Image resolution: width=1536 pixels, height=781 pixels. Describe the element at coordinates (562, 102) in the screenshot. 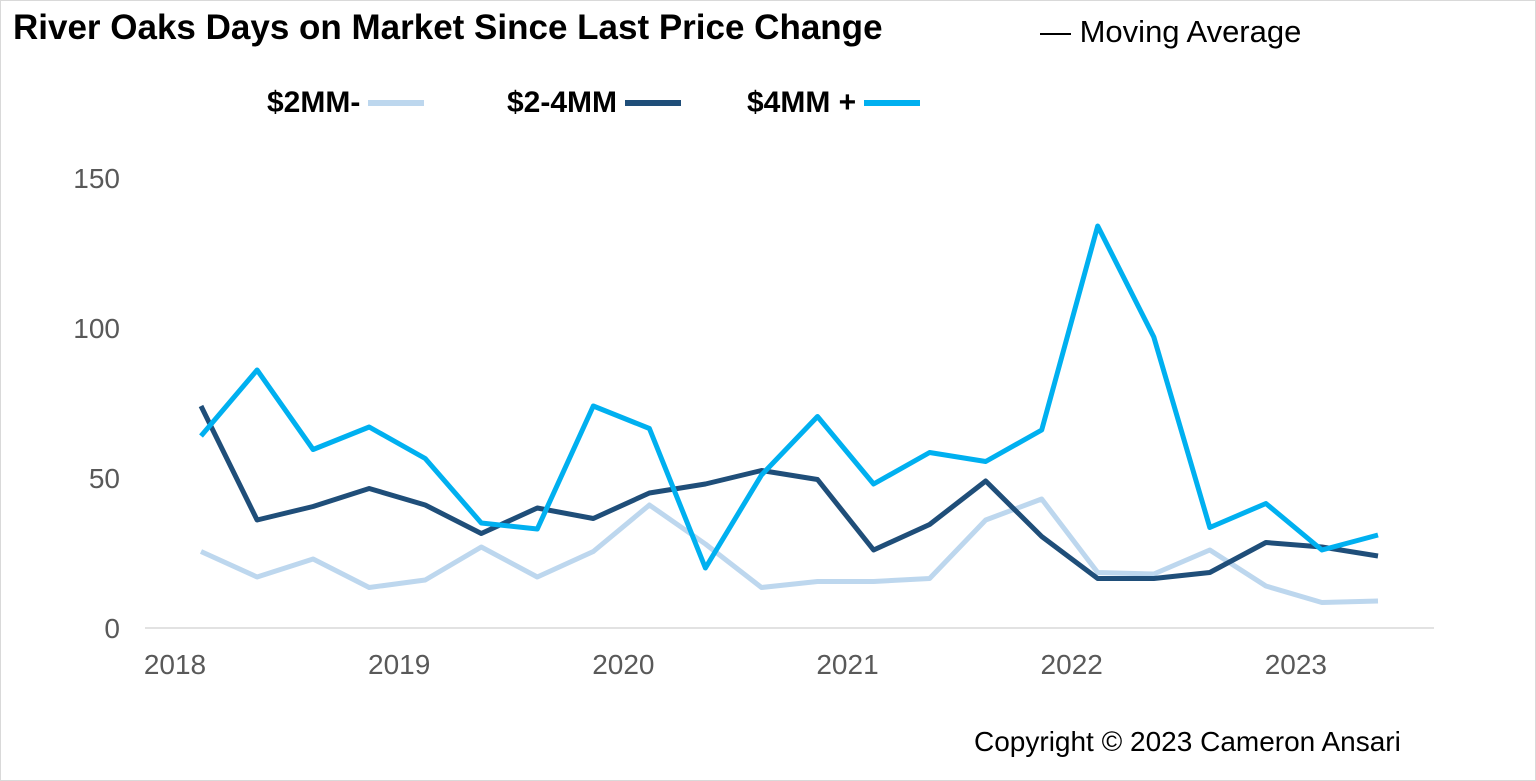

I see `legend-label: $2-4MM` at that location.